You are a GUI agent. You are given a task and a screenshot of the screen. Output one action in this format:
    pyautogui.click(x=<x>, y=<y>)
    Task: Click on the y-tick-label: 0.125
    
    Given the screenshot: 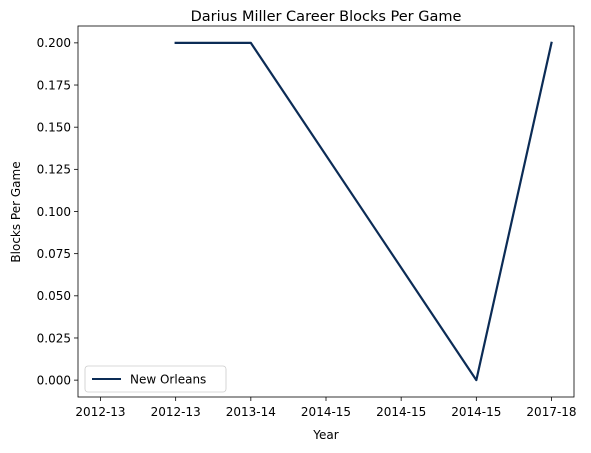 What is the action you would take?
    pyautogui.click(x=54, y=170)
    